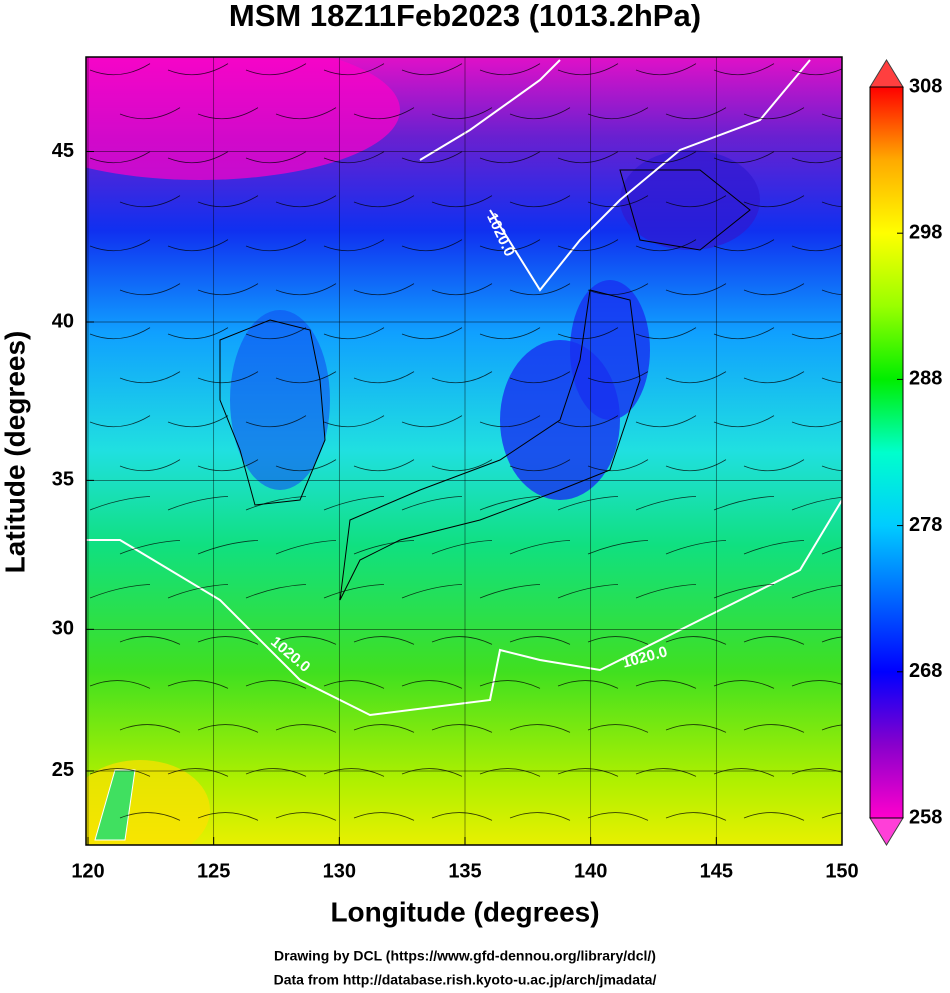 This screenshot has height=993, width=950. What do you see at coordinates (15, 452) in the screenshot?
I see `y-axis-label: Latitude (degrees)` at bounding box center [15, 452].